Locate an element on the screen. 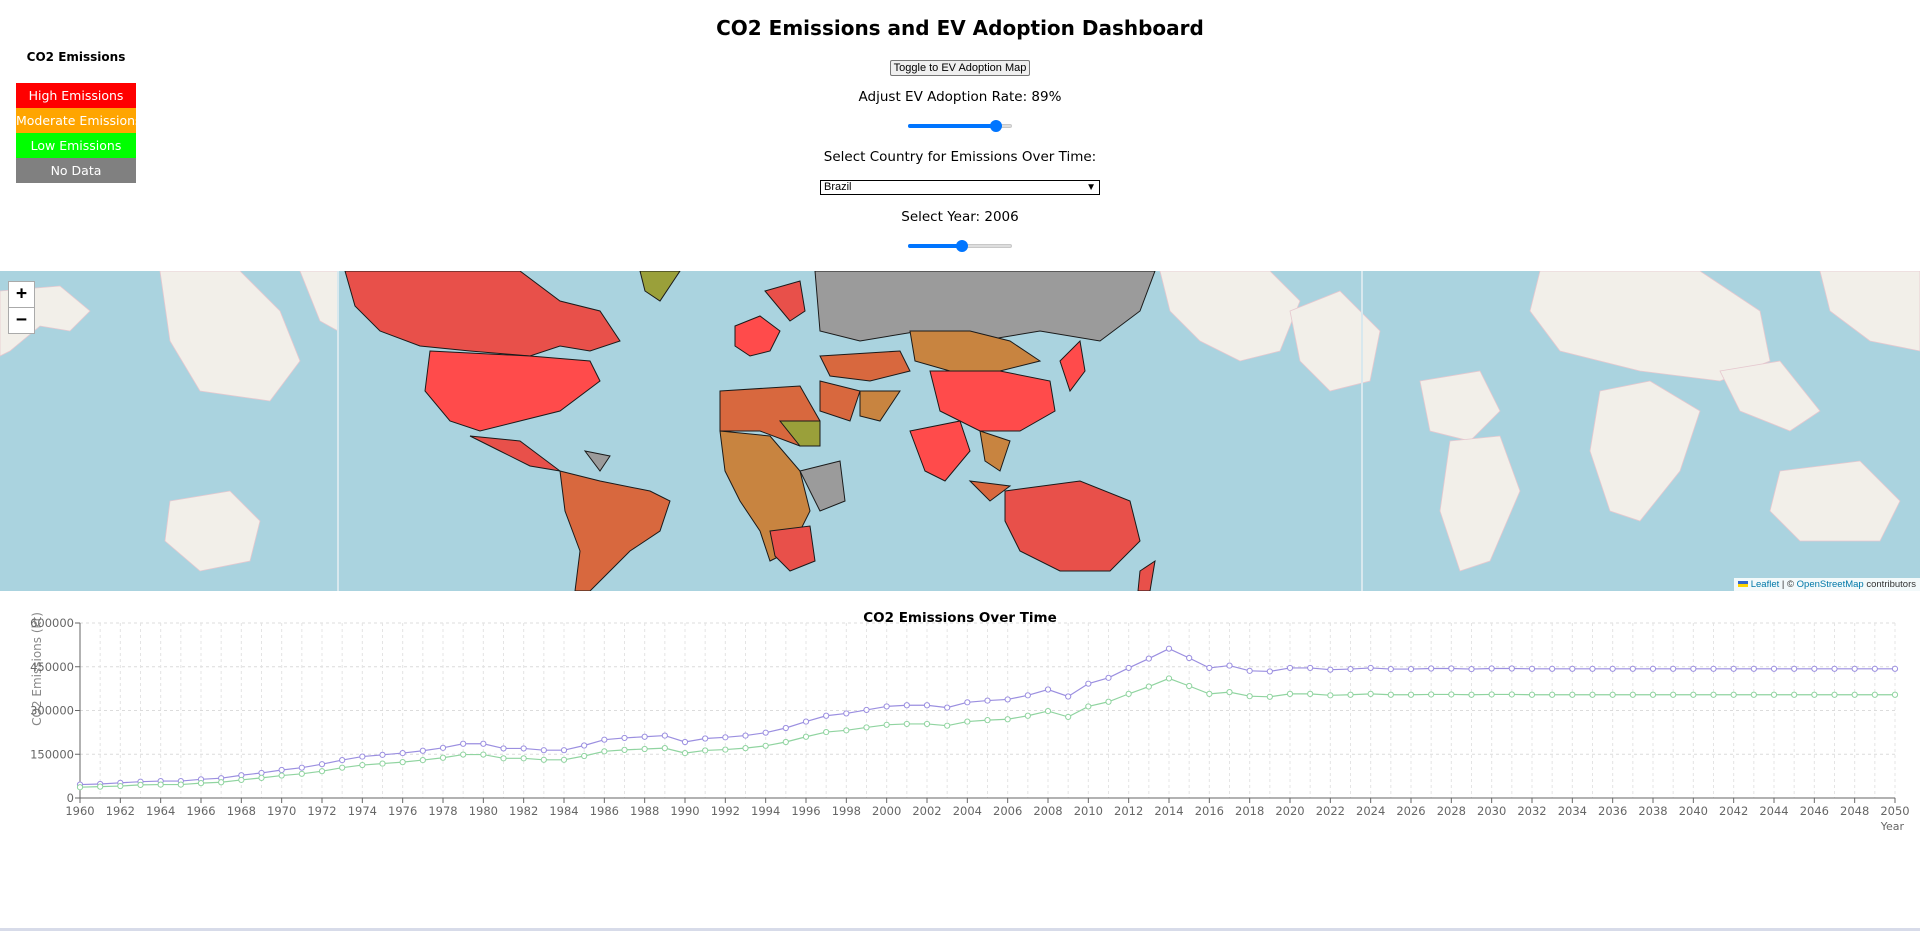  year-slider is located at coordinates (960, 246).